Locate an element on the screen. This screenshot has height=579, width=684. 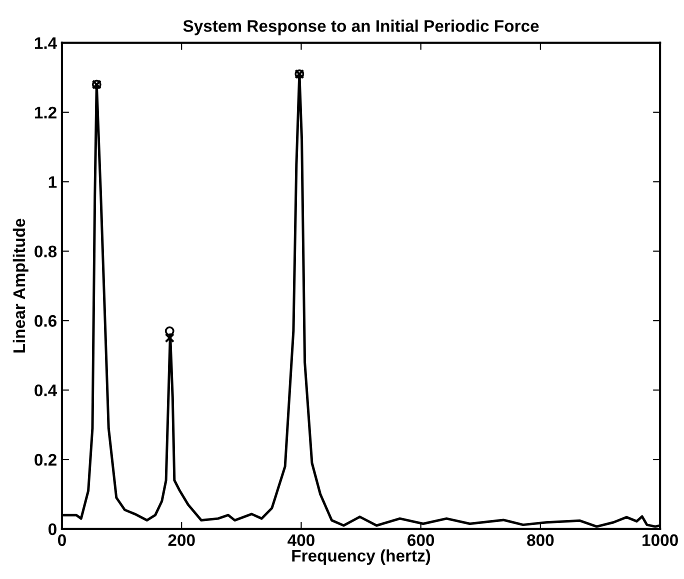
y-tick-label: 0 is located at coordinates (52, 529).